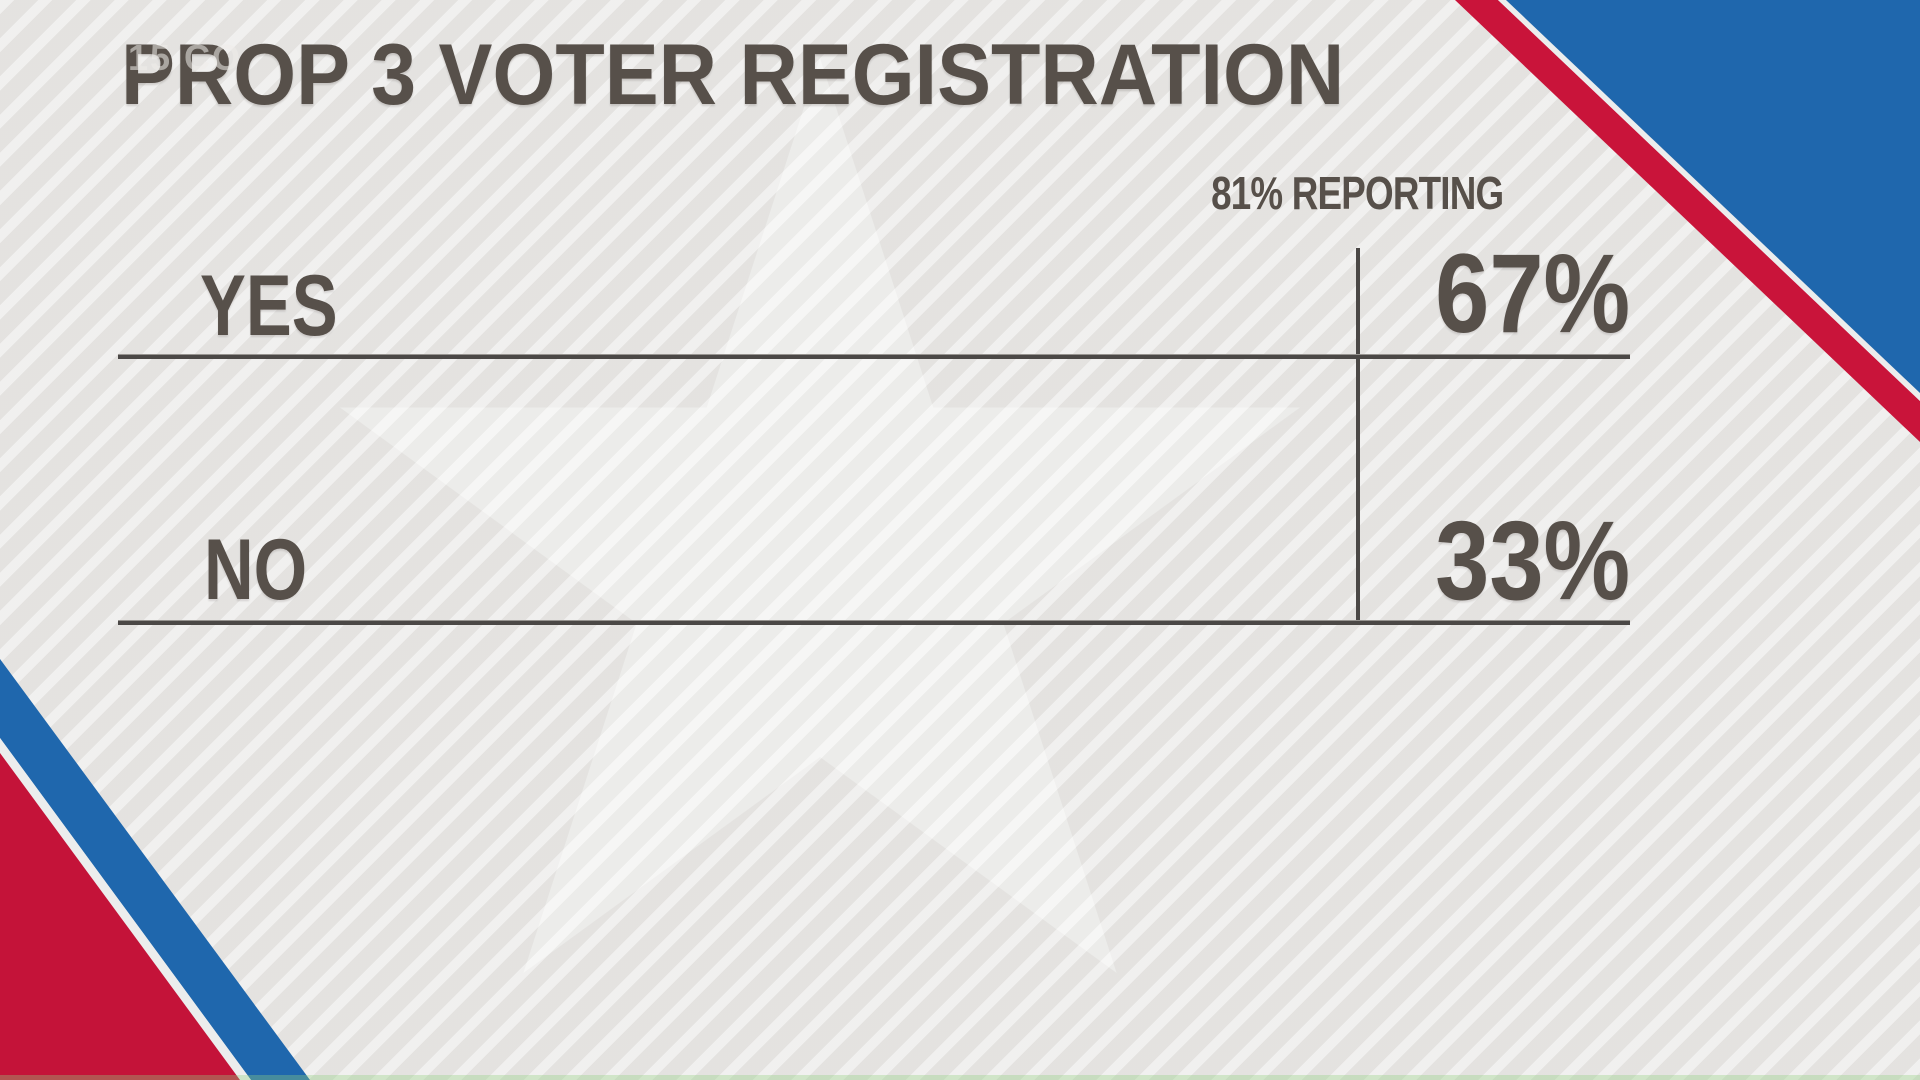 This screenshot has height=1080, width=1920. I want to click on corner-blue-stripe, so click(155, 869).